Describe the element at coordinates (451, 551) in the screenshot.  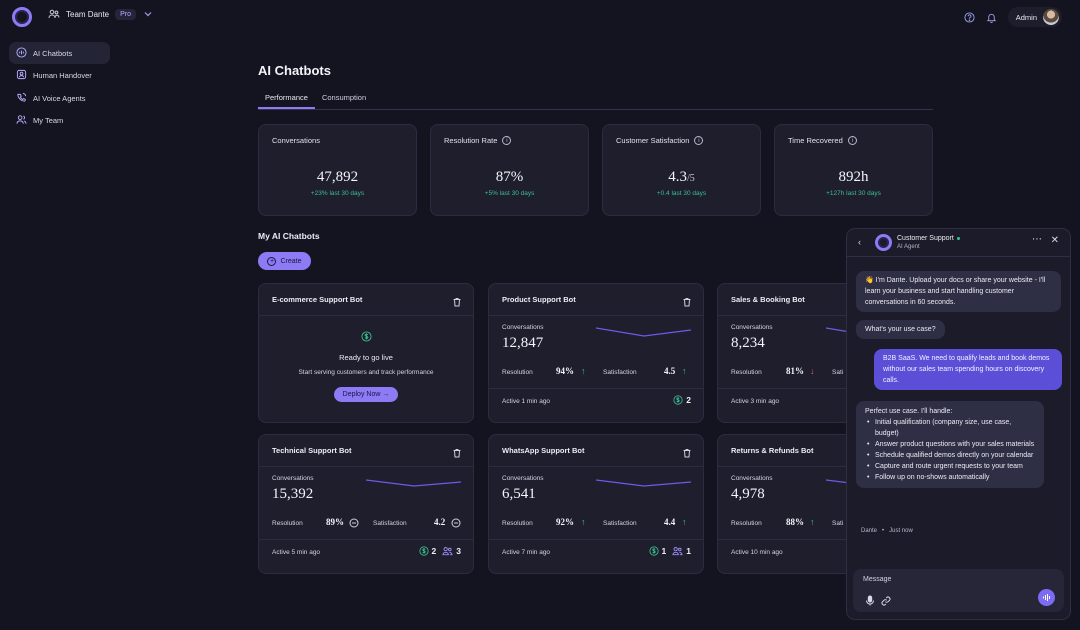
I see `escalation-badge: 3` at that location.